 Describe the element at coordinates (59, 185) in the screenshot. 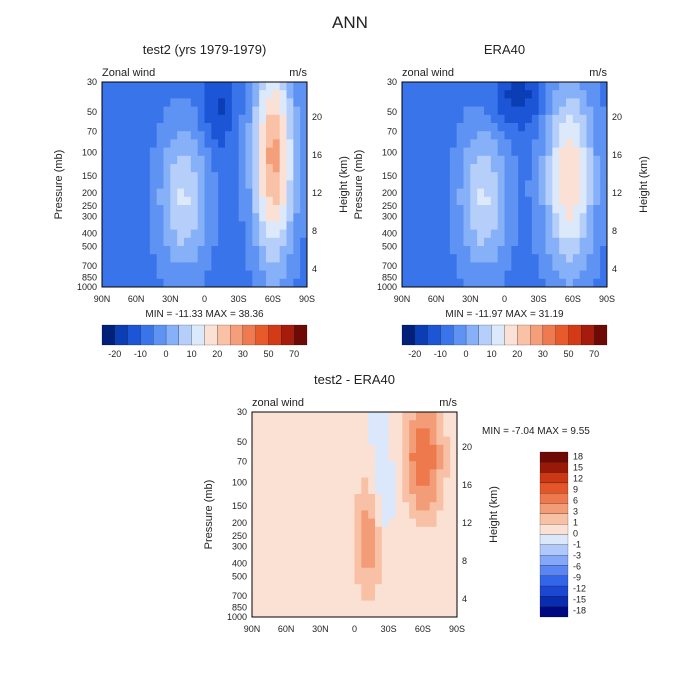

I see `y-label: Pressure (mb)` at that location.